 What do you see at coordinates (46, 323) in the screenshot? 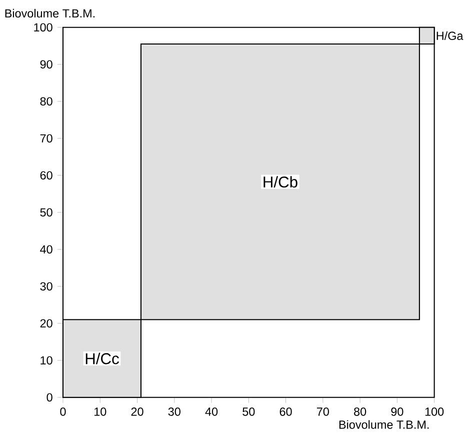
I see `y-tick-label: 20` at bounding box center [46, 323].